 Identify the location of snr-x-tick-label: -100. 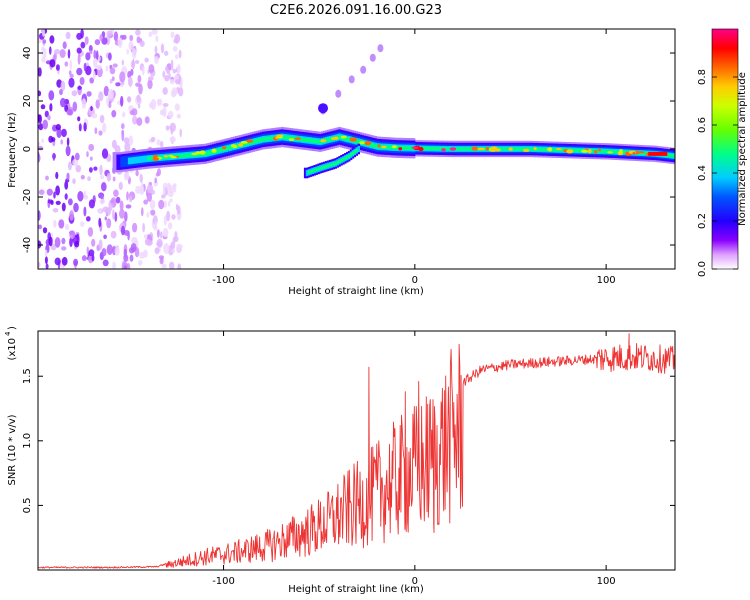
(223, 581).